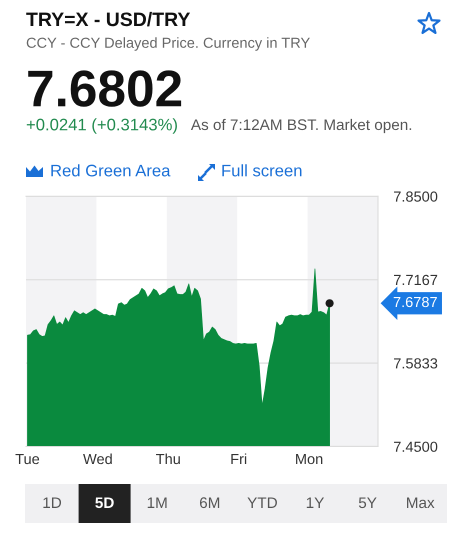  Describe the element at coordinates (97, 458) in the screenshot. I see `x-tick-label: Wed` at that location.